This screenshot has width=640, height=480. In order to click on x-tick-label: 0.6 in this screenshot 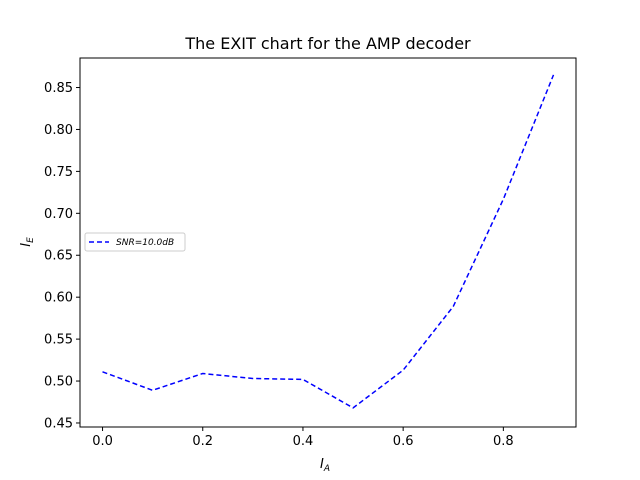, I will do `click(403, 441)`.